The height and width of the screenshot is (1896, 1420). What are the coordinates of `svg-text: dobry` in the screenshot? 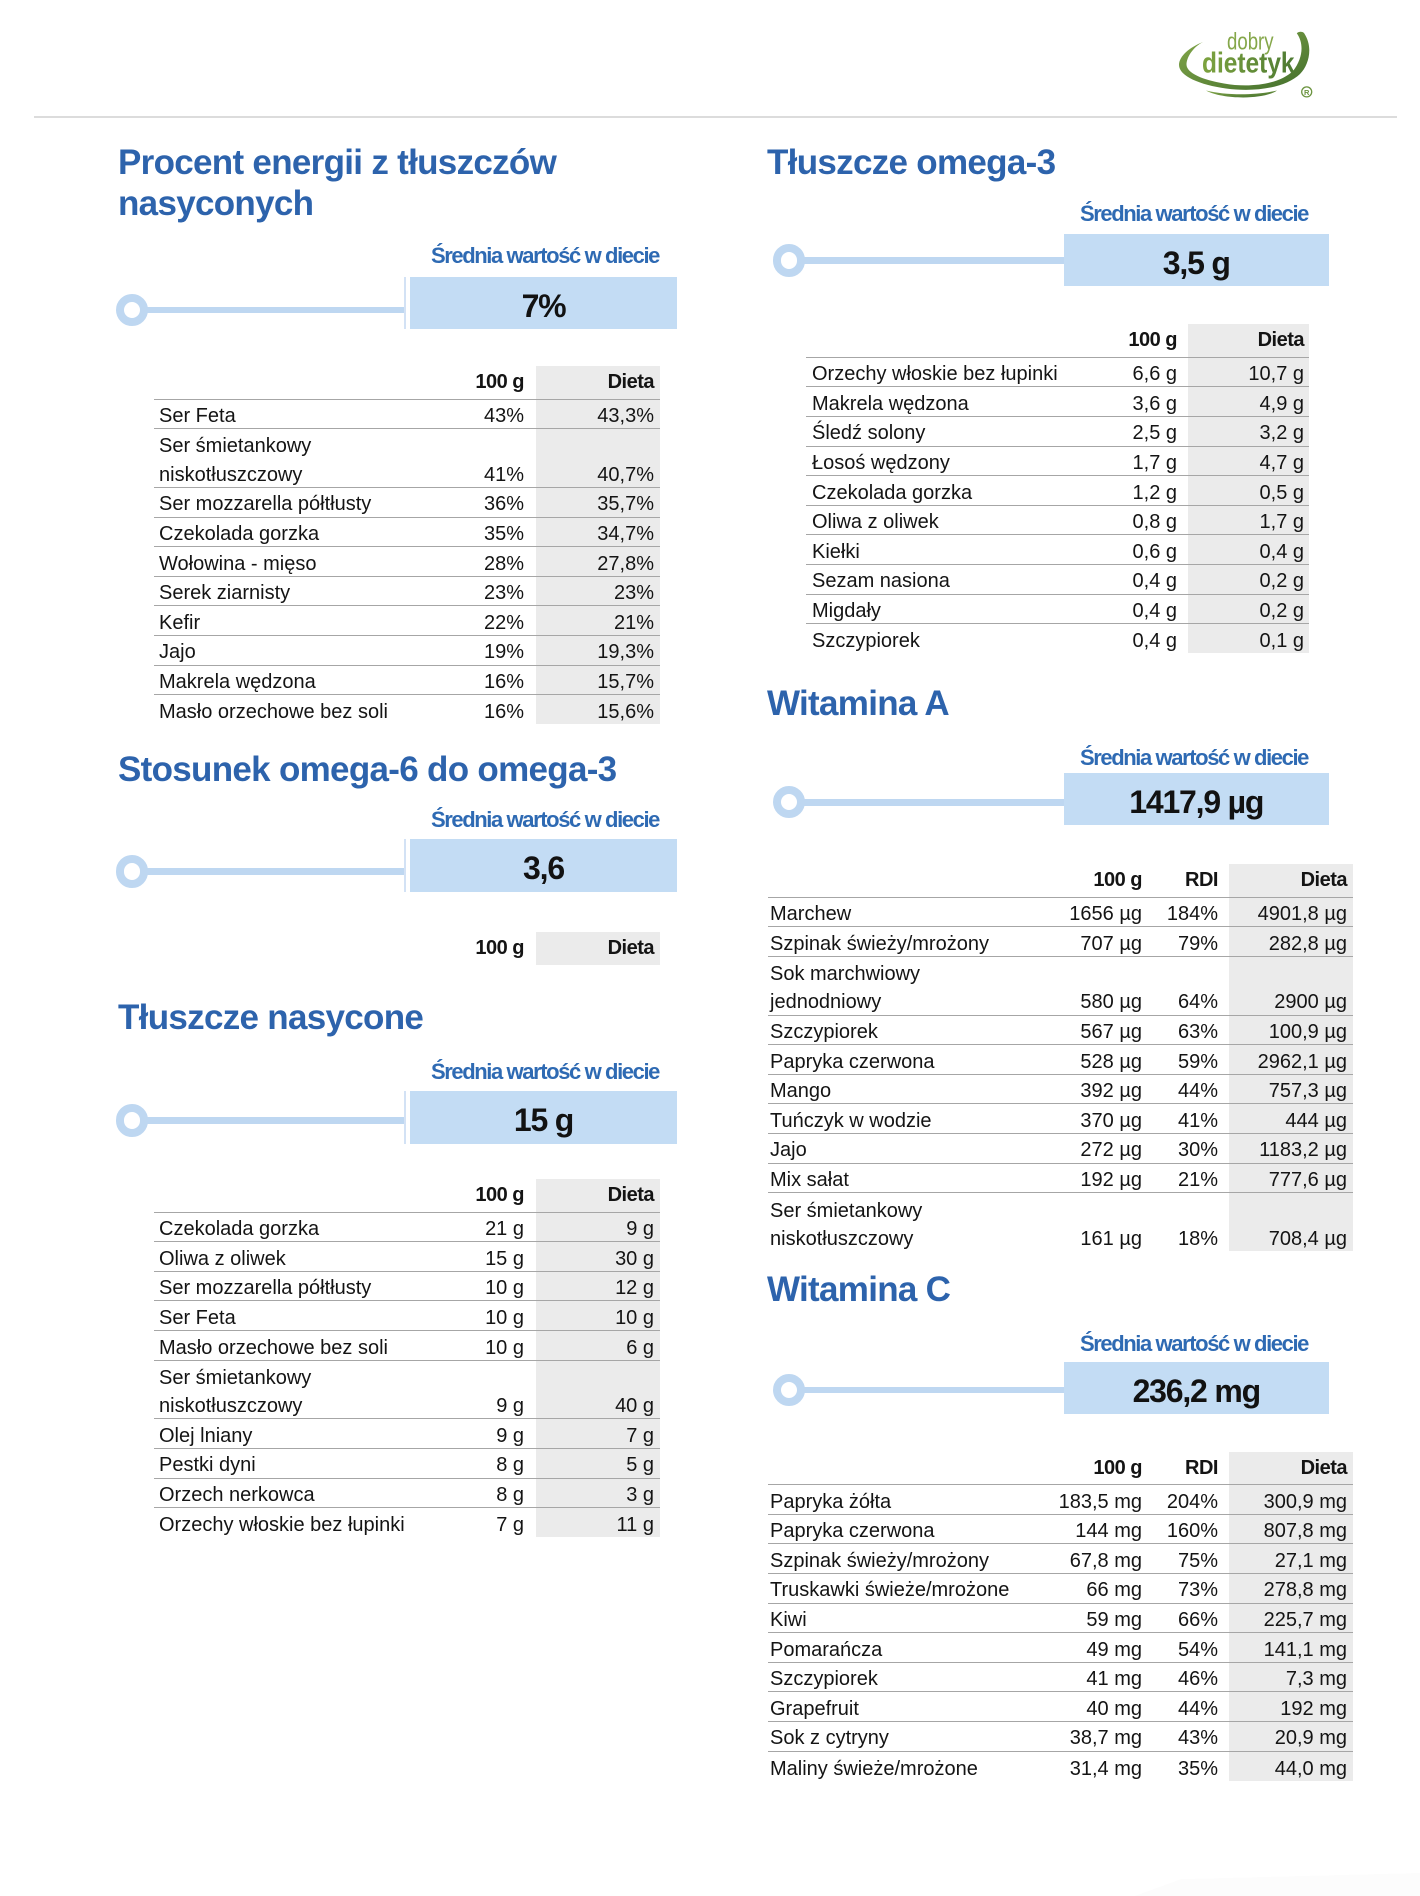 It's located at (1250, 43).